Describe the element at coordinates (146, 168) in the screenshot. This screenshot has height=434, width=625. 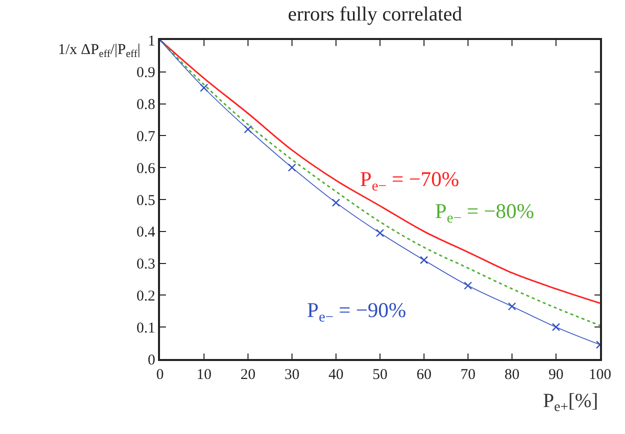
I see `y-tick-label: 0.6` at that location.